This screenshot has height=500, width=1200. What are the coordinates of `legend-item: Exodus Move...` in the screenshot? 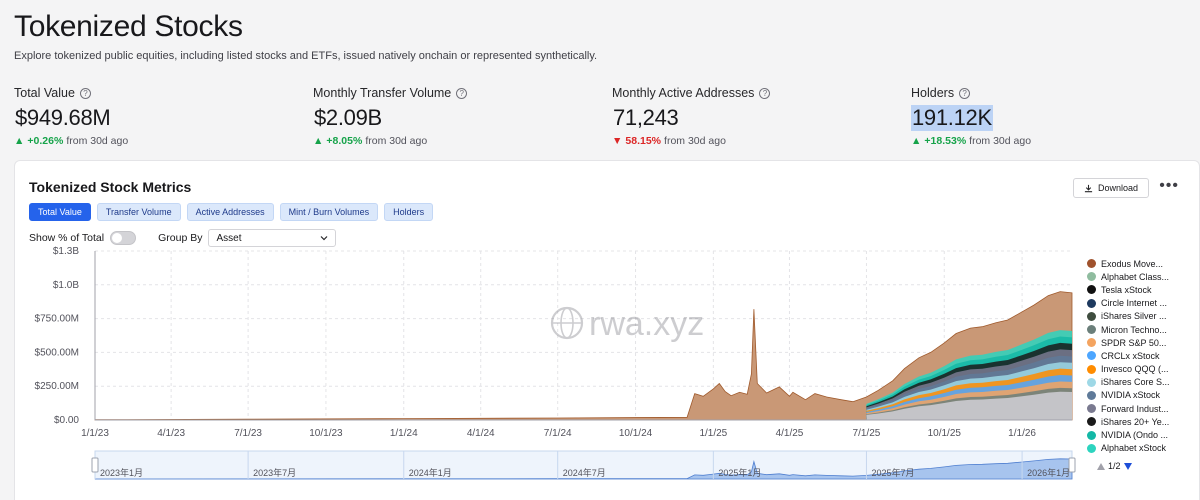 It's located at (1143, 263).